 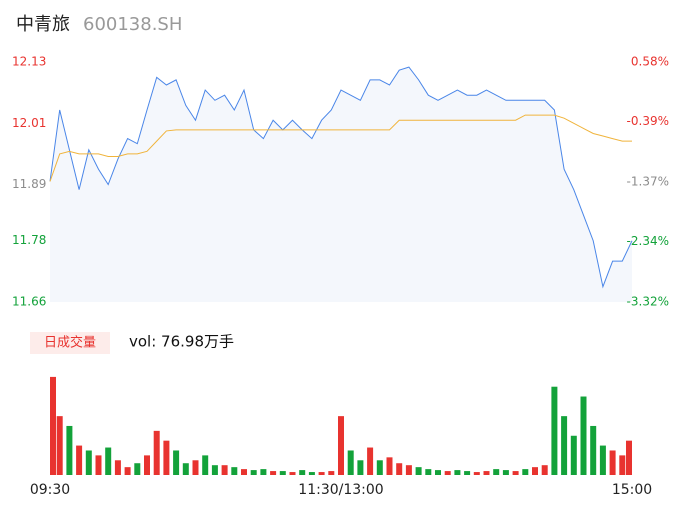 What do you see at coordinates (29, 123) in the screenshot?
I see `y-tick-label: 12.01` at bounding box center [29, 123].